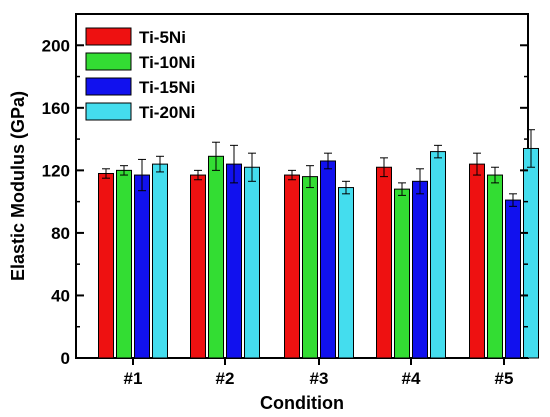 The width and height of the screenshot is (550, 417). Describe the element at coordinates (60, 295) in the screenshot. I see `y-tick-label: 40` at that location.